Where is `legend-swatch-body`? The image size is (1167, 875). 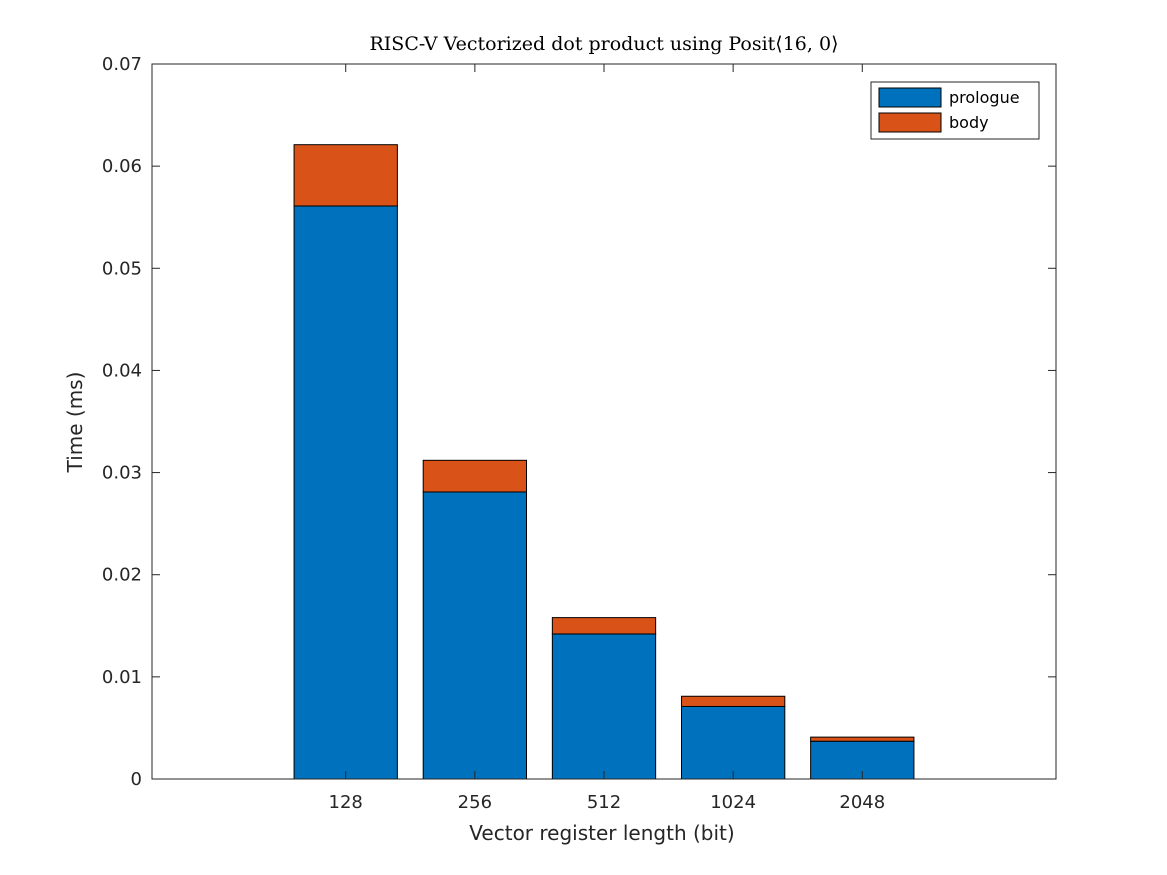 legend-swatch-body is located at coordinates (910, 122).